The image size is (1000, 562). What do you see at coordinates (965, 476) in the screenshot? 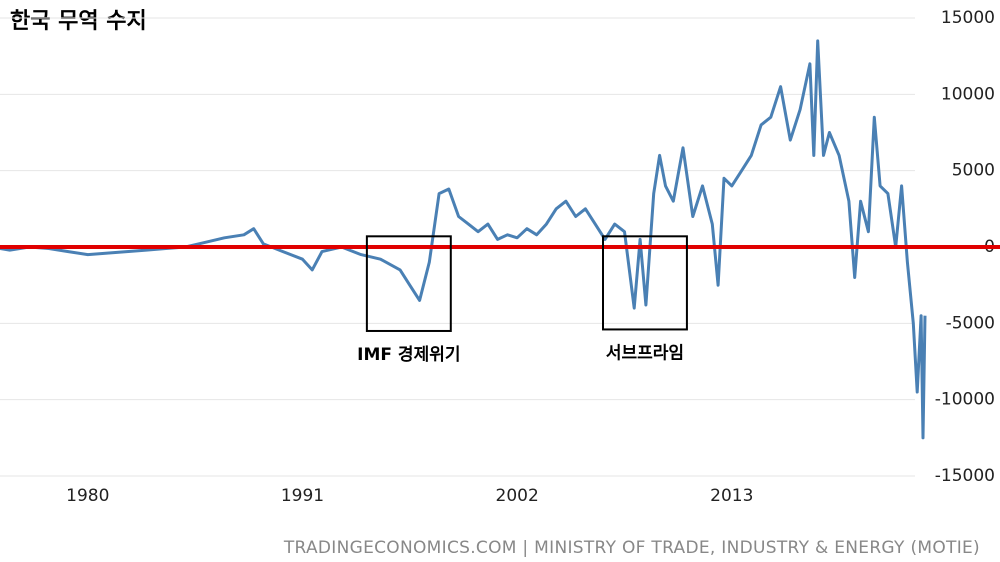
I see `y-tick-label: -15000` at bounding box center [965, 476].